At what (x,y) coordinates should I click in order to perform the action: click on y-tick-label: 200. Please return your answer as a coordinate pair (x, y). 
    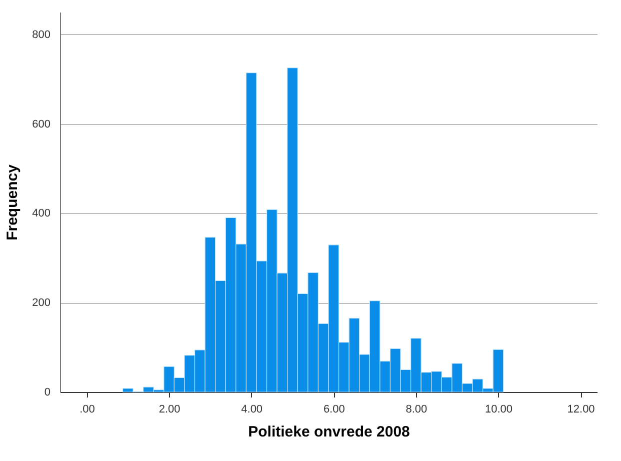
    Looking at the image, I should click on (41, 303).